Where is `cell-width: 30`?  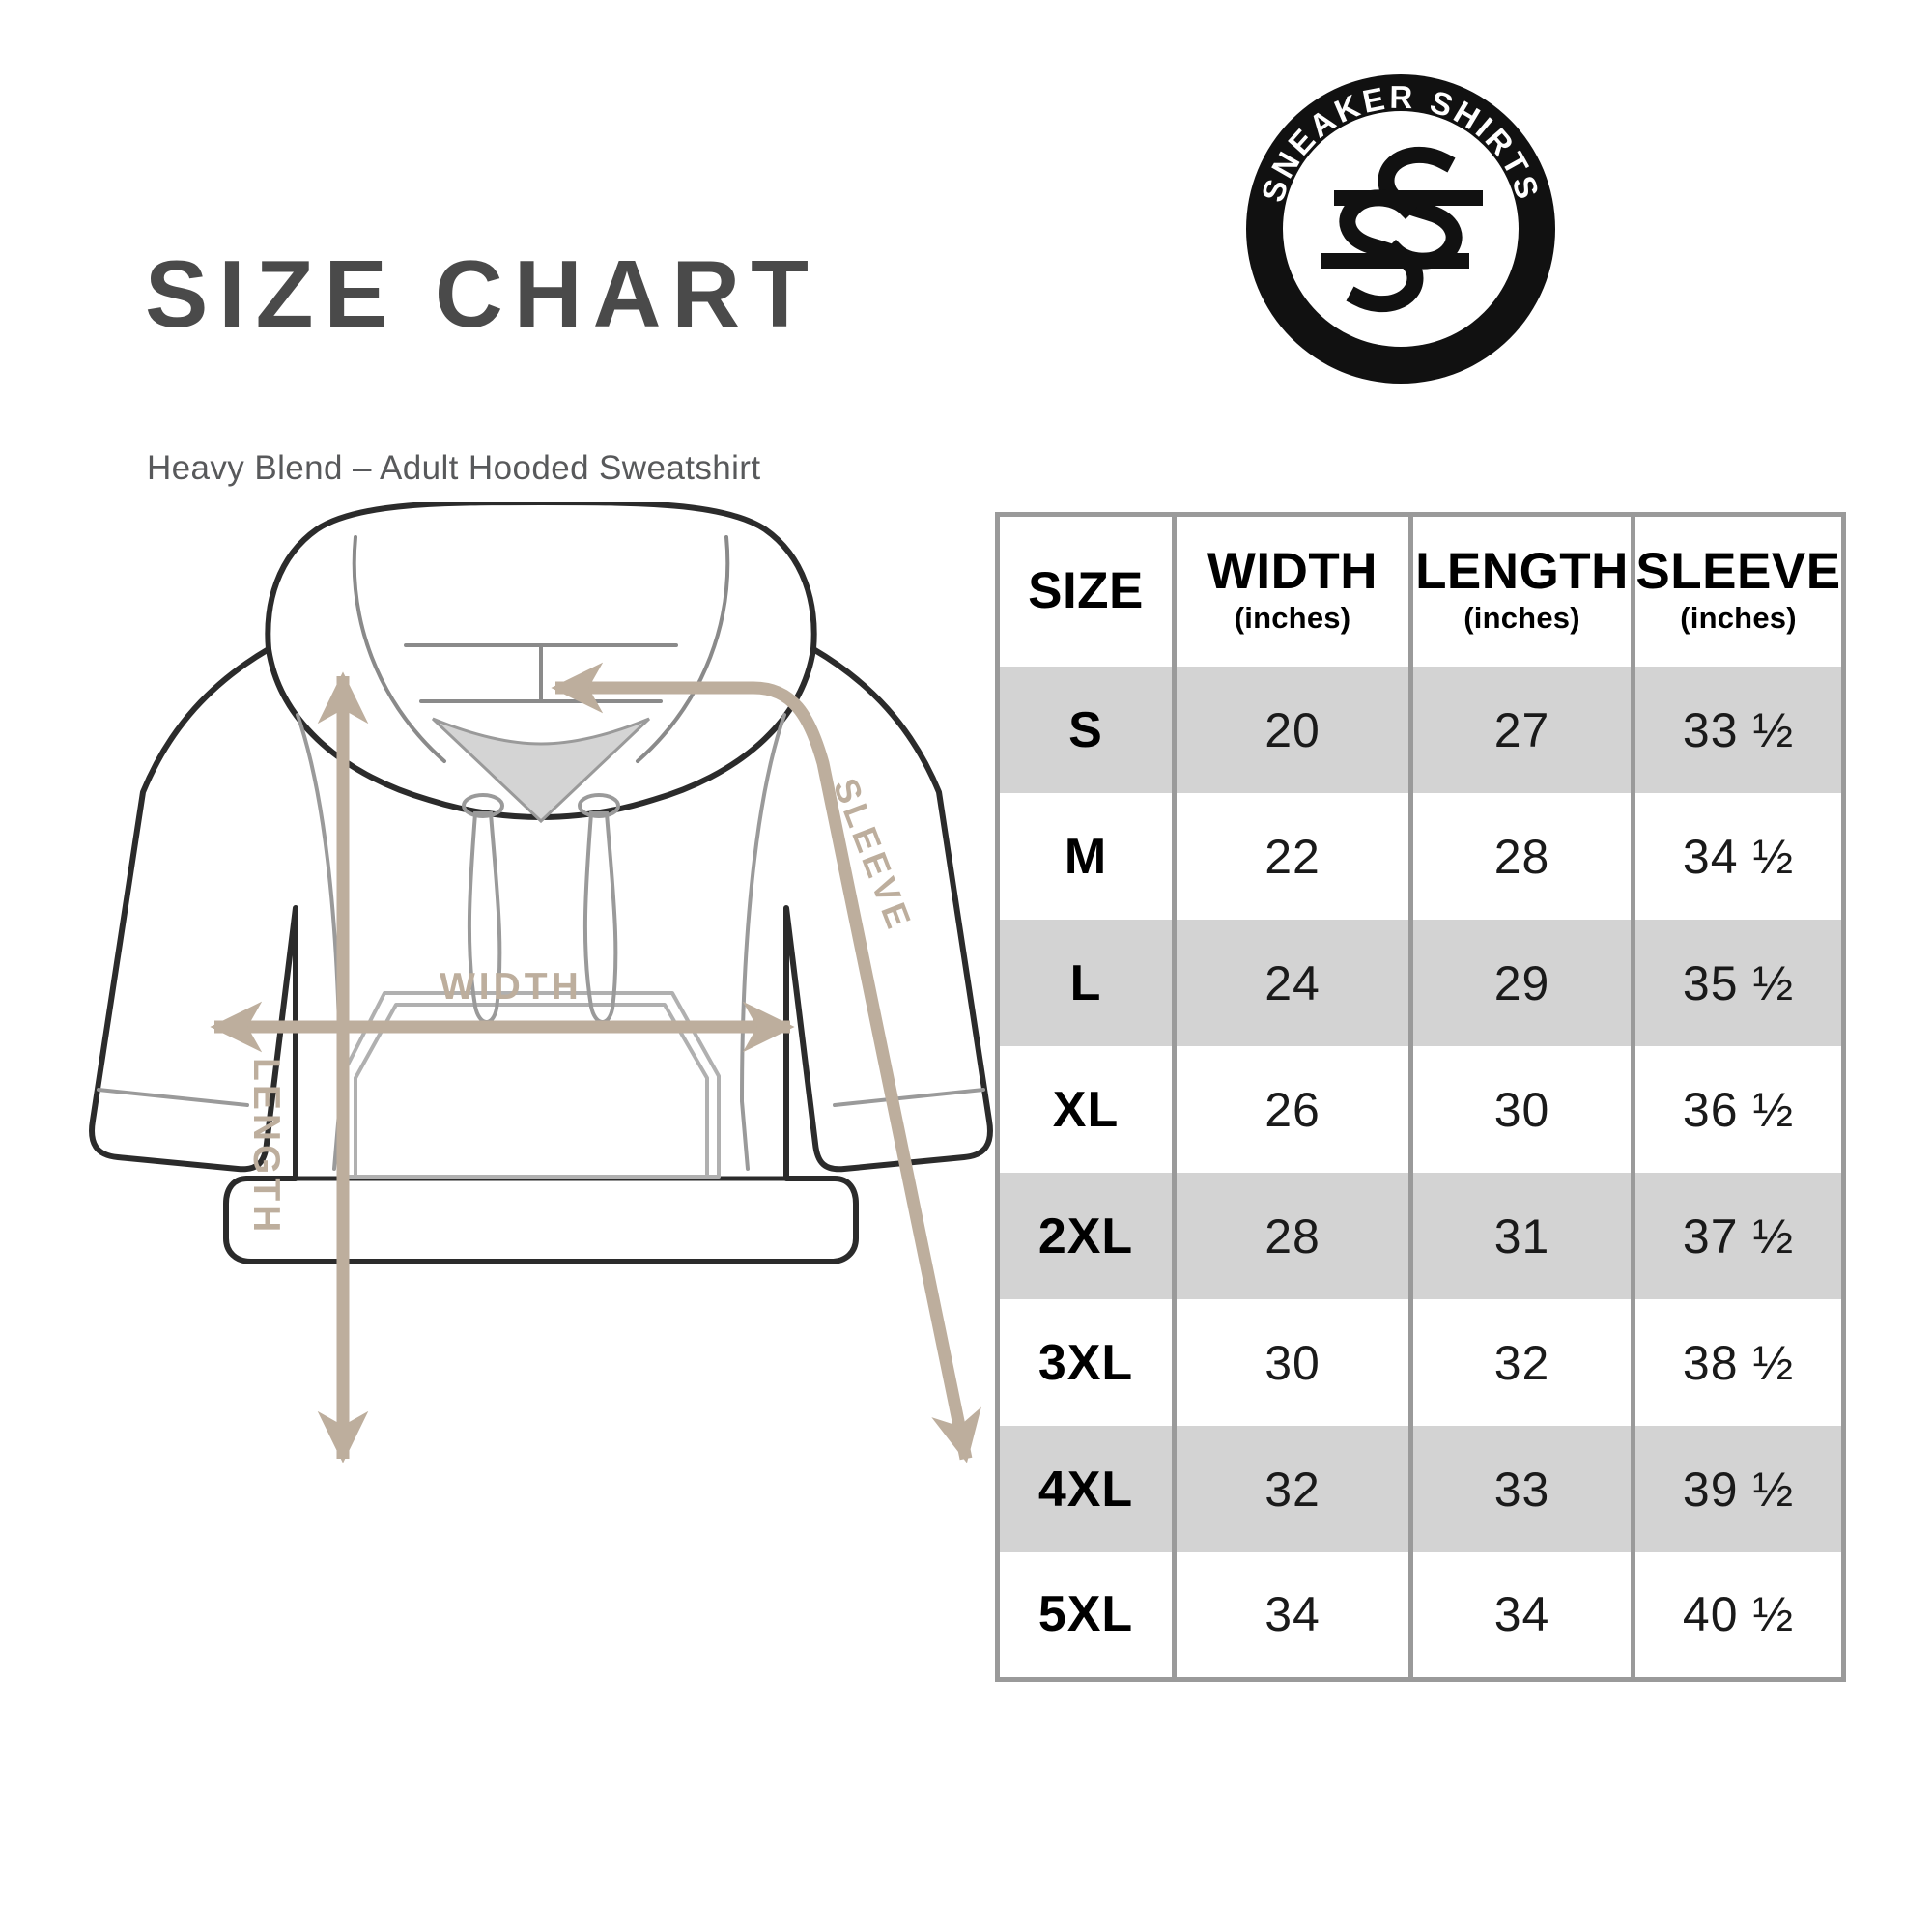
cell-width: 30 is located at coordinates (1292, 1362).